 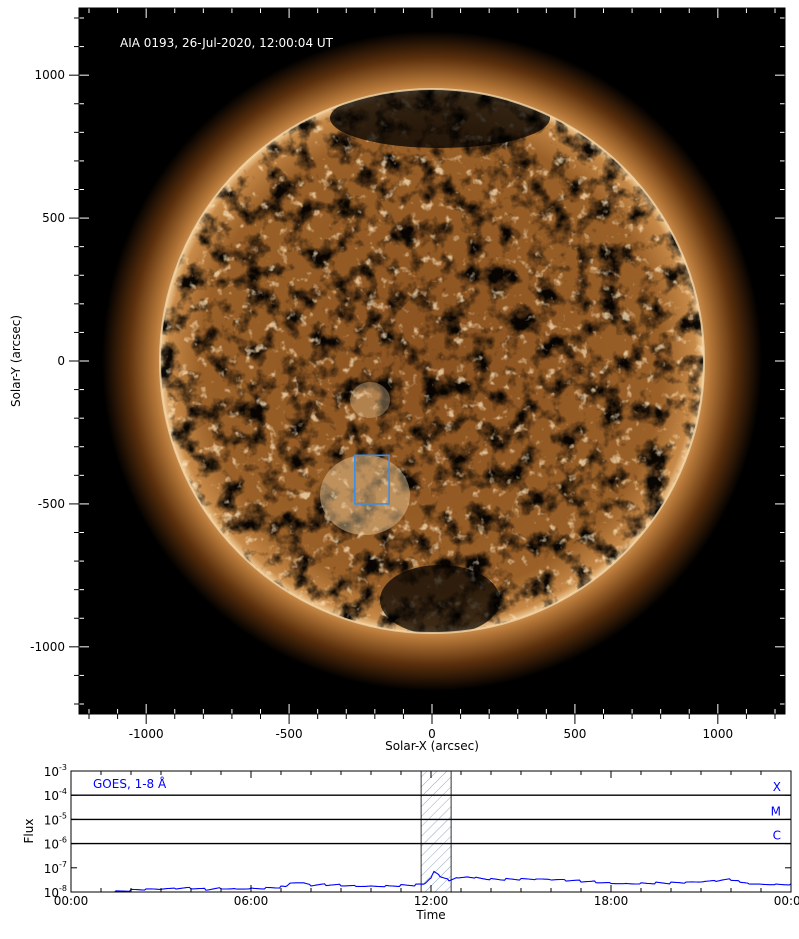 I want to click on goes-legend: GOES, 1-8 Å, so click(x=130, y=783).